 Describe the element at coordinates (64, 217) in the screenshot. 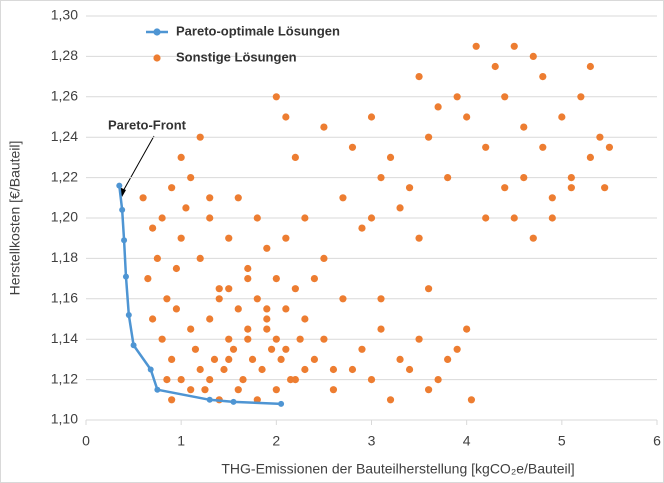

I see `y-tick-label: 1,20` at that location.